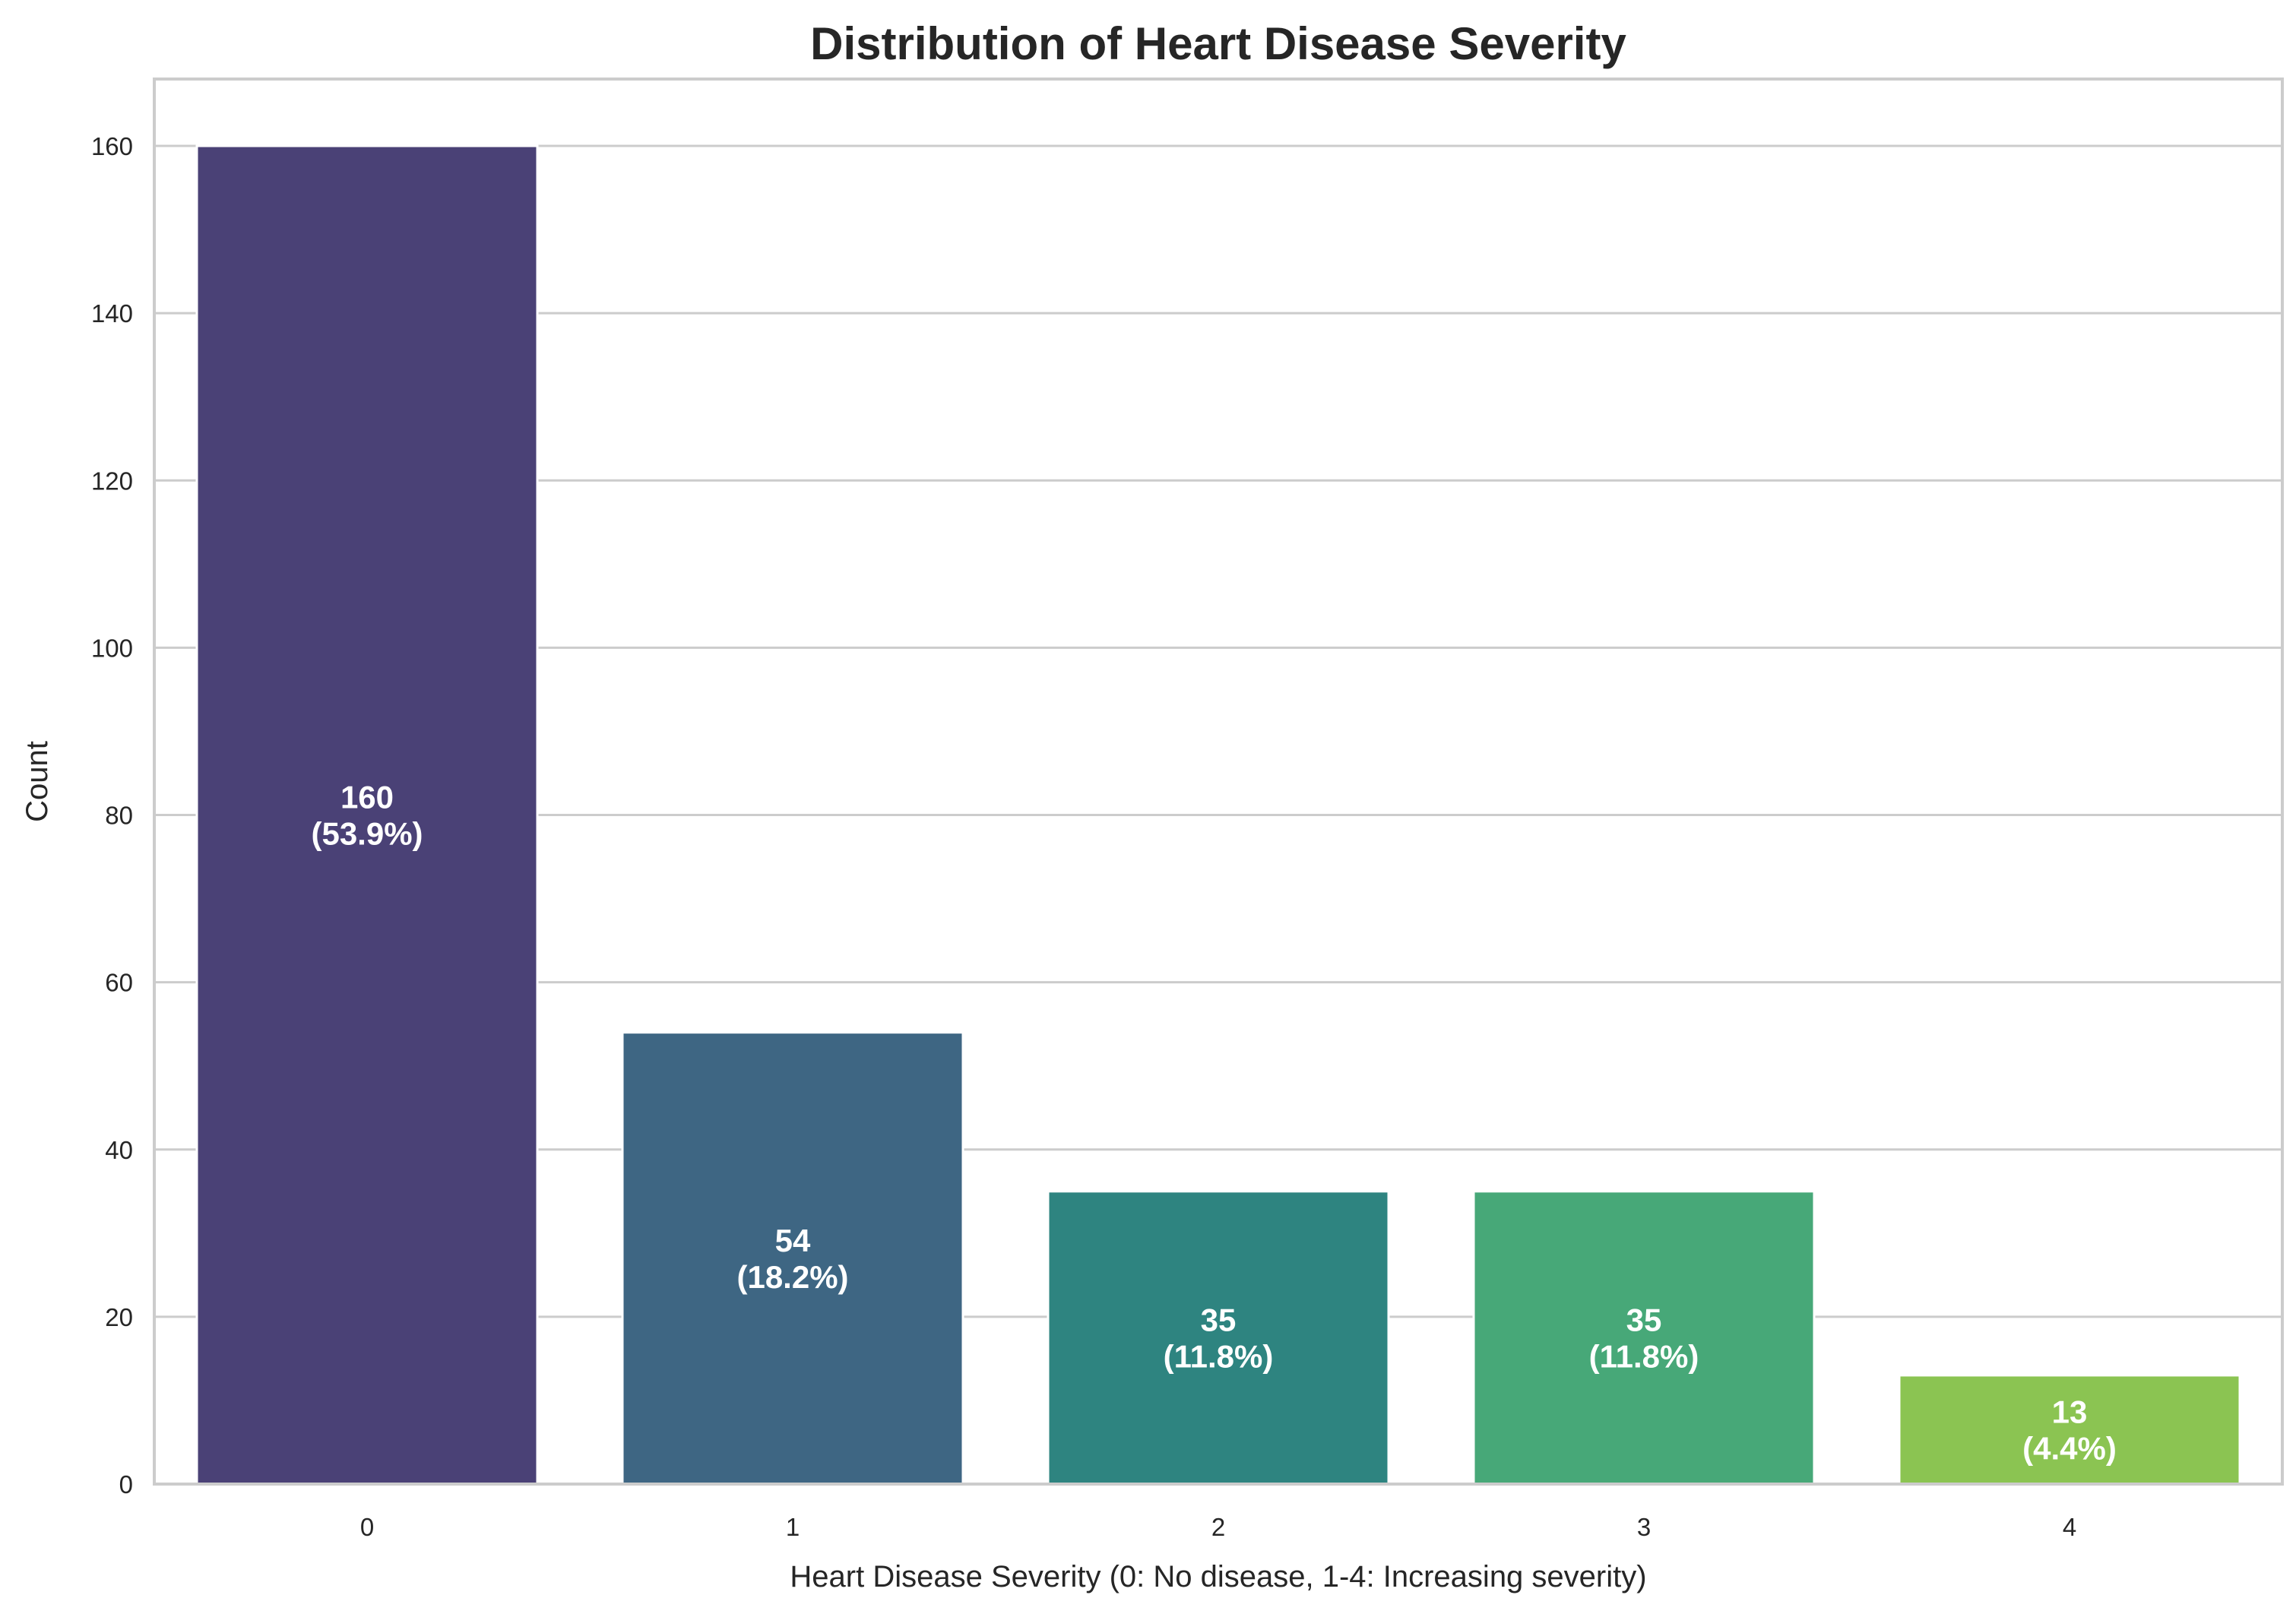  What do you see at coordinates (367, 798) in the screenshot?
I see `bar-value-label: 160` at bounding box center [367, 798].